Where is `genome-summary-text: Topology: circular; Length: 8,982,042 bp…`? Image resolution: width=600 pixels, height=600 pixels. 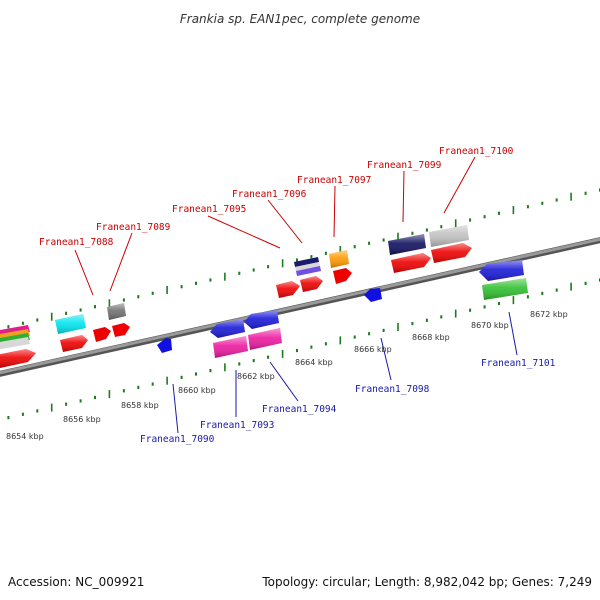 genome-summary-text: Topology: circular; Length: 8,982,042 bp… is located at coordinates (426, 582).